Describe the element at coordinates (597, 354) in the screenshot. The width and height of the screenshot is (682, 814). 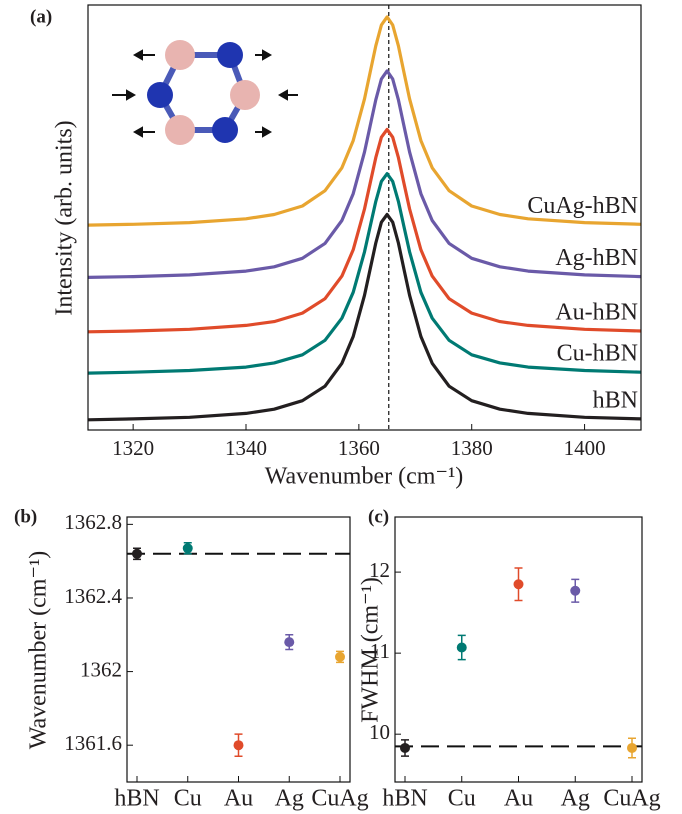
I see `series-label: Cu-hBN` at that location.